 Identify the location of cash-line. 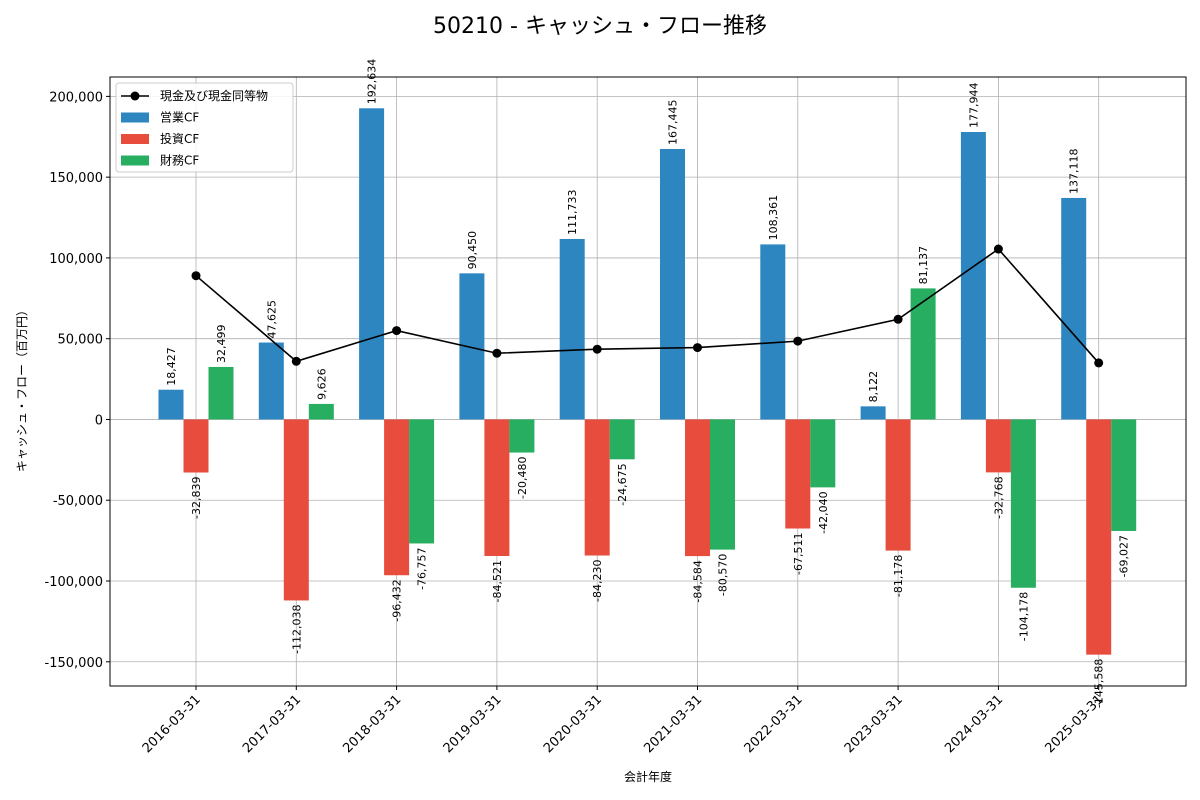
(647, 306).